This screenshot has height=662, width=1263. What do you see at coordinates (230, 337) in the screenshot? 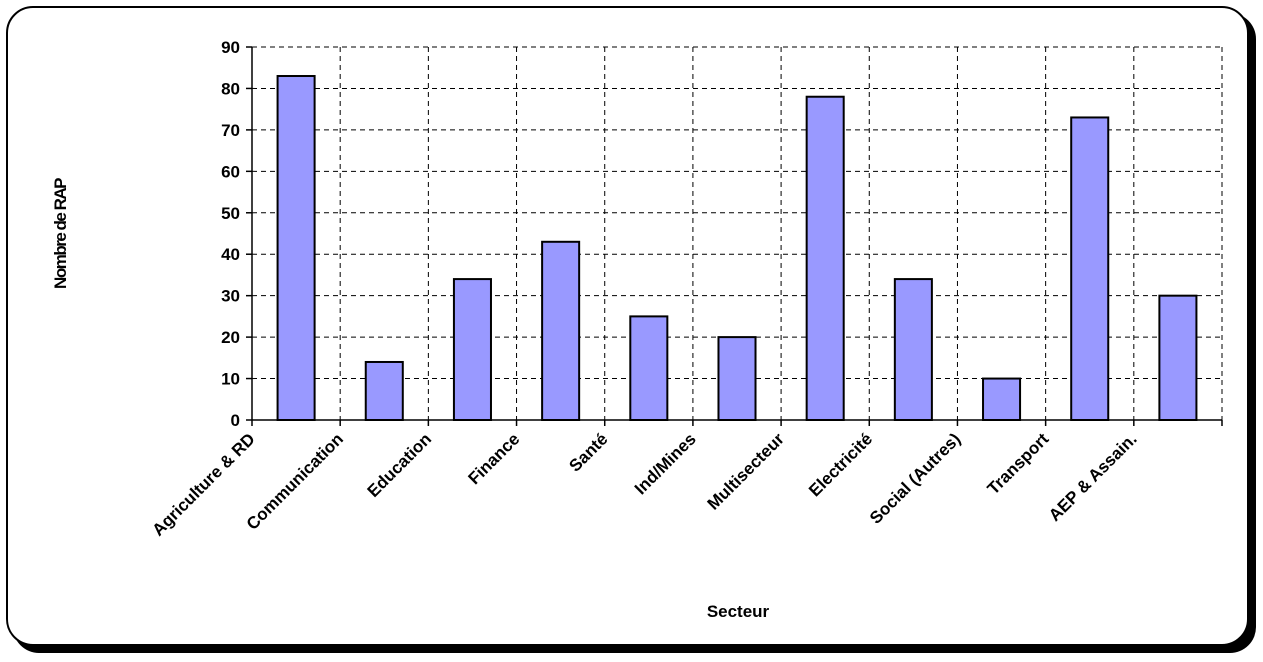
I see `y-tick-label: 20` at bounding box center [230, 337].